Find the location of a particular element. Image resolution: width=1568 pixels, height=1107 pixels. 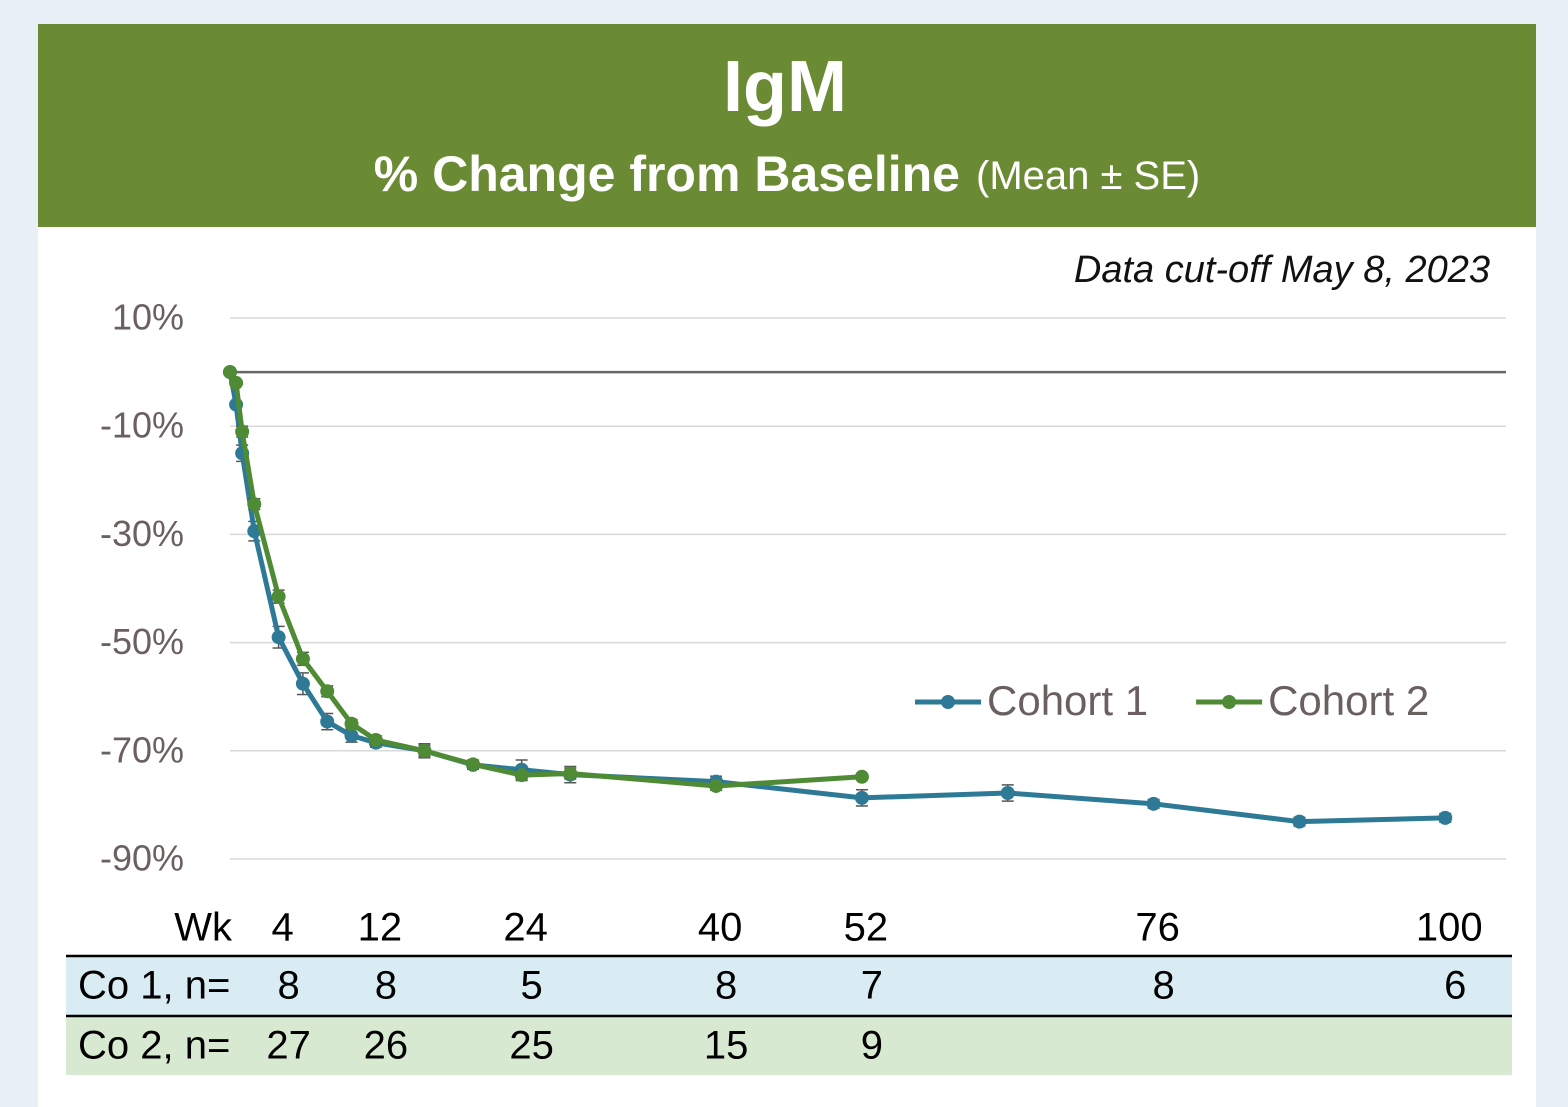

n-count: 27 is located at coordinates (288, 1046).